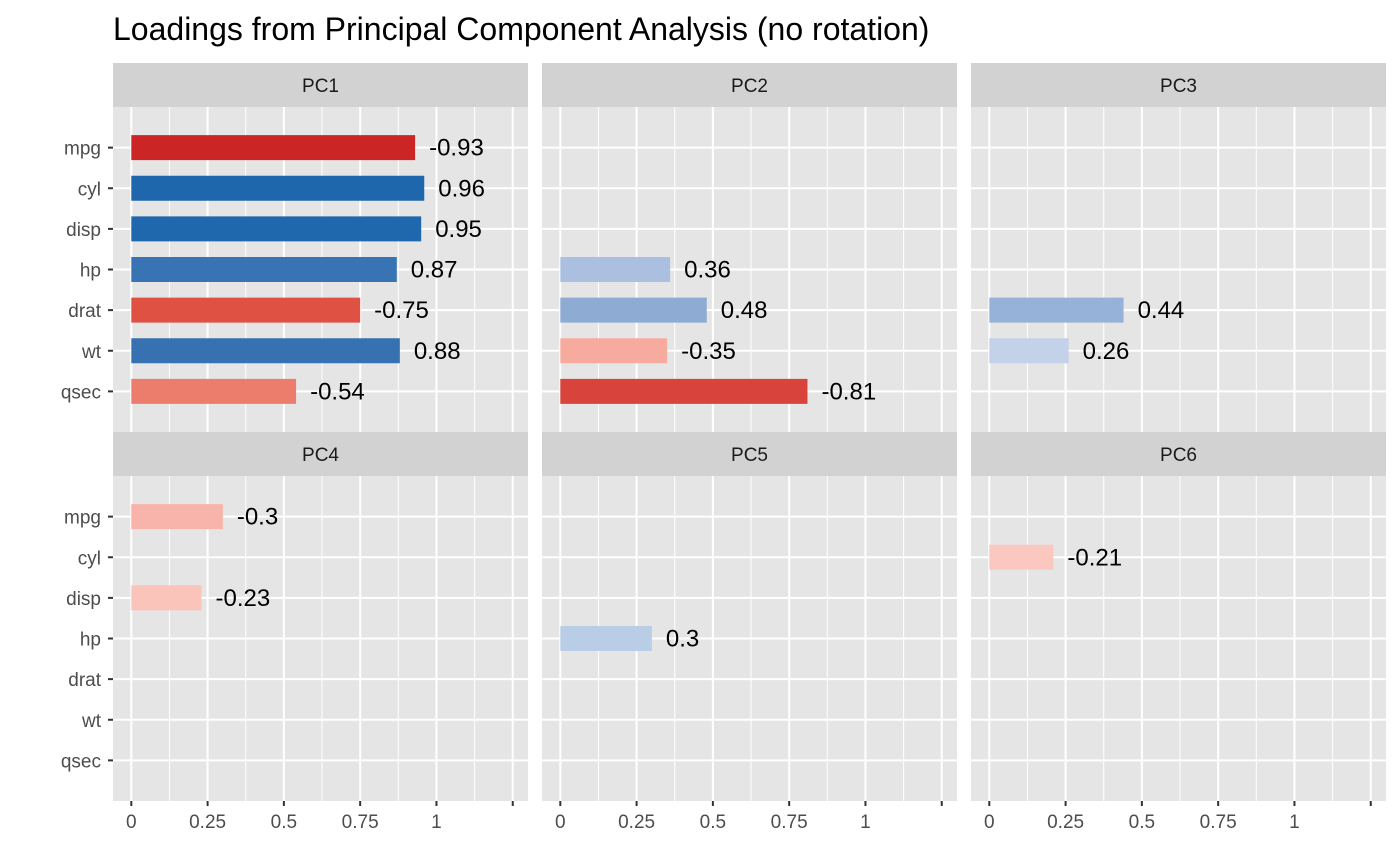 Image resolution: width=1400 pixels, height=866 pixels. What do you see at coordinates (708, 351) in the screenshot?
I see `bar-label-wt: -0.35` at bounding box center [708, 351].